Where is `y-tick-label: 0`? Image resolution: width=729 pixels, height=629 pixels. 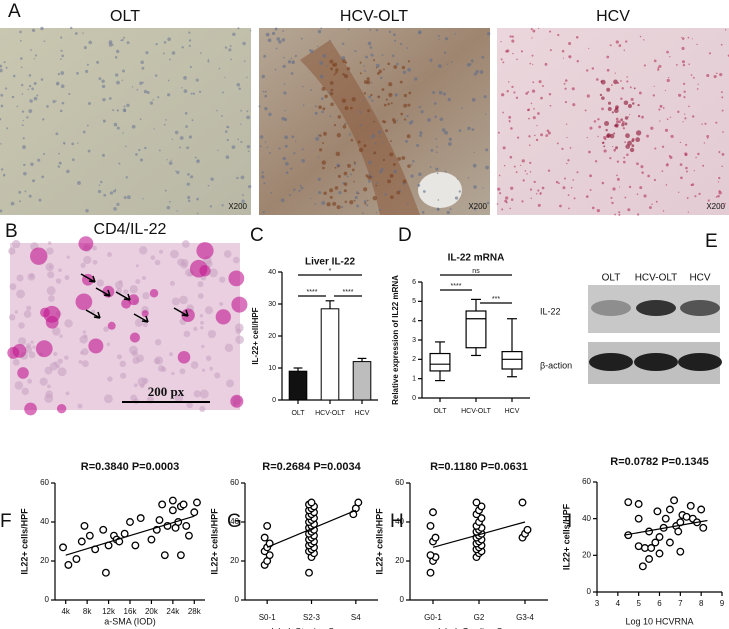 y-tick-label: 0 is located at coordinates (47, 599).